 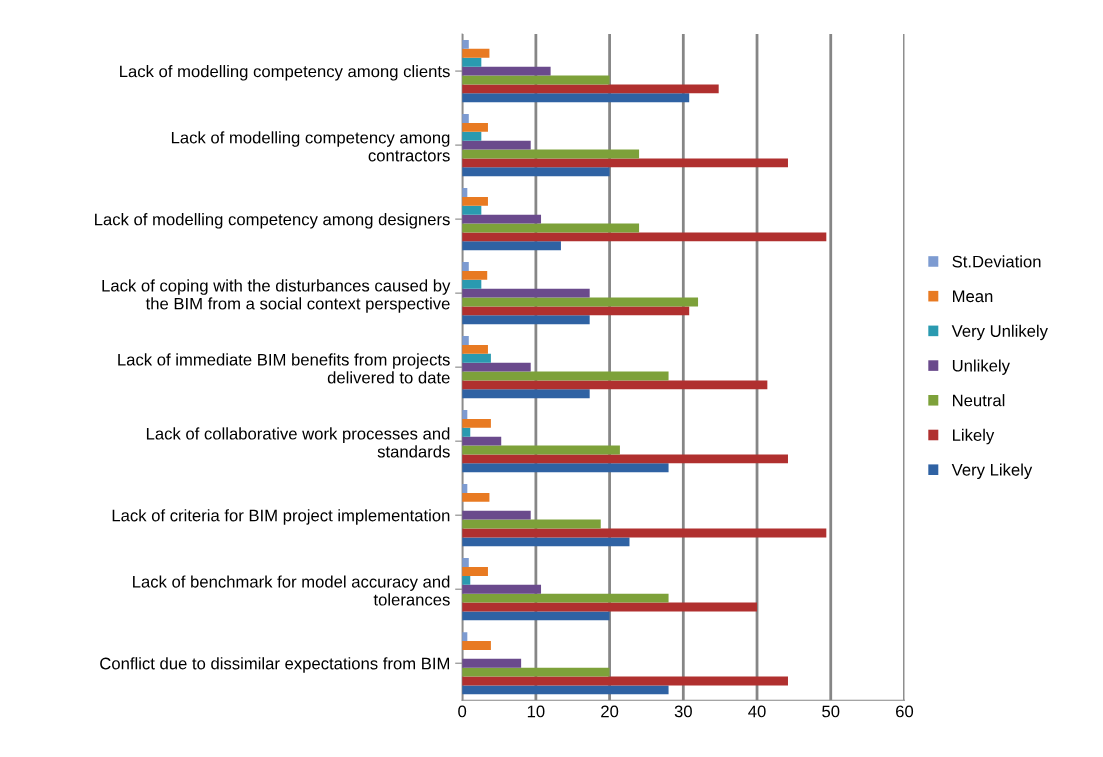 I want to click on y-tick-label: Lack of modelling competency among designers, so click(x=272, y=221).